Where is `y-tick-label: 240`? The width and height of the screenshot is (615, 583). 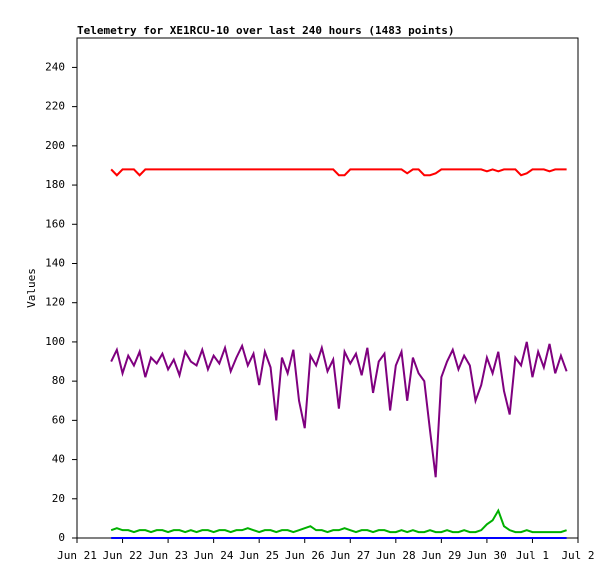
y-tick-label: 240 is located at coordinates (55, 66).